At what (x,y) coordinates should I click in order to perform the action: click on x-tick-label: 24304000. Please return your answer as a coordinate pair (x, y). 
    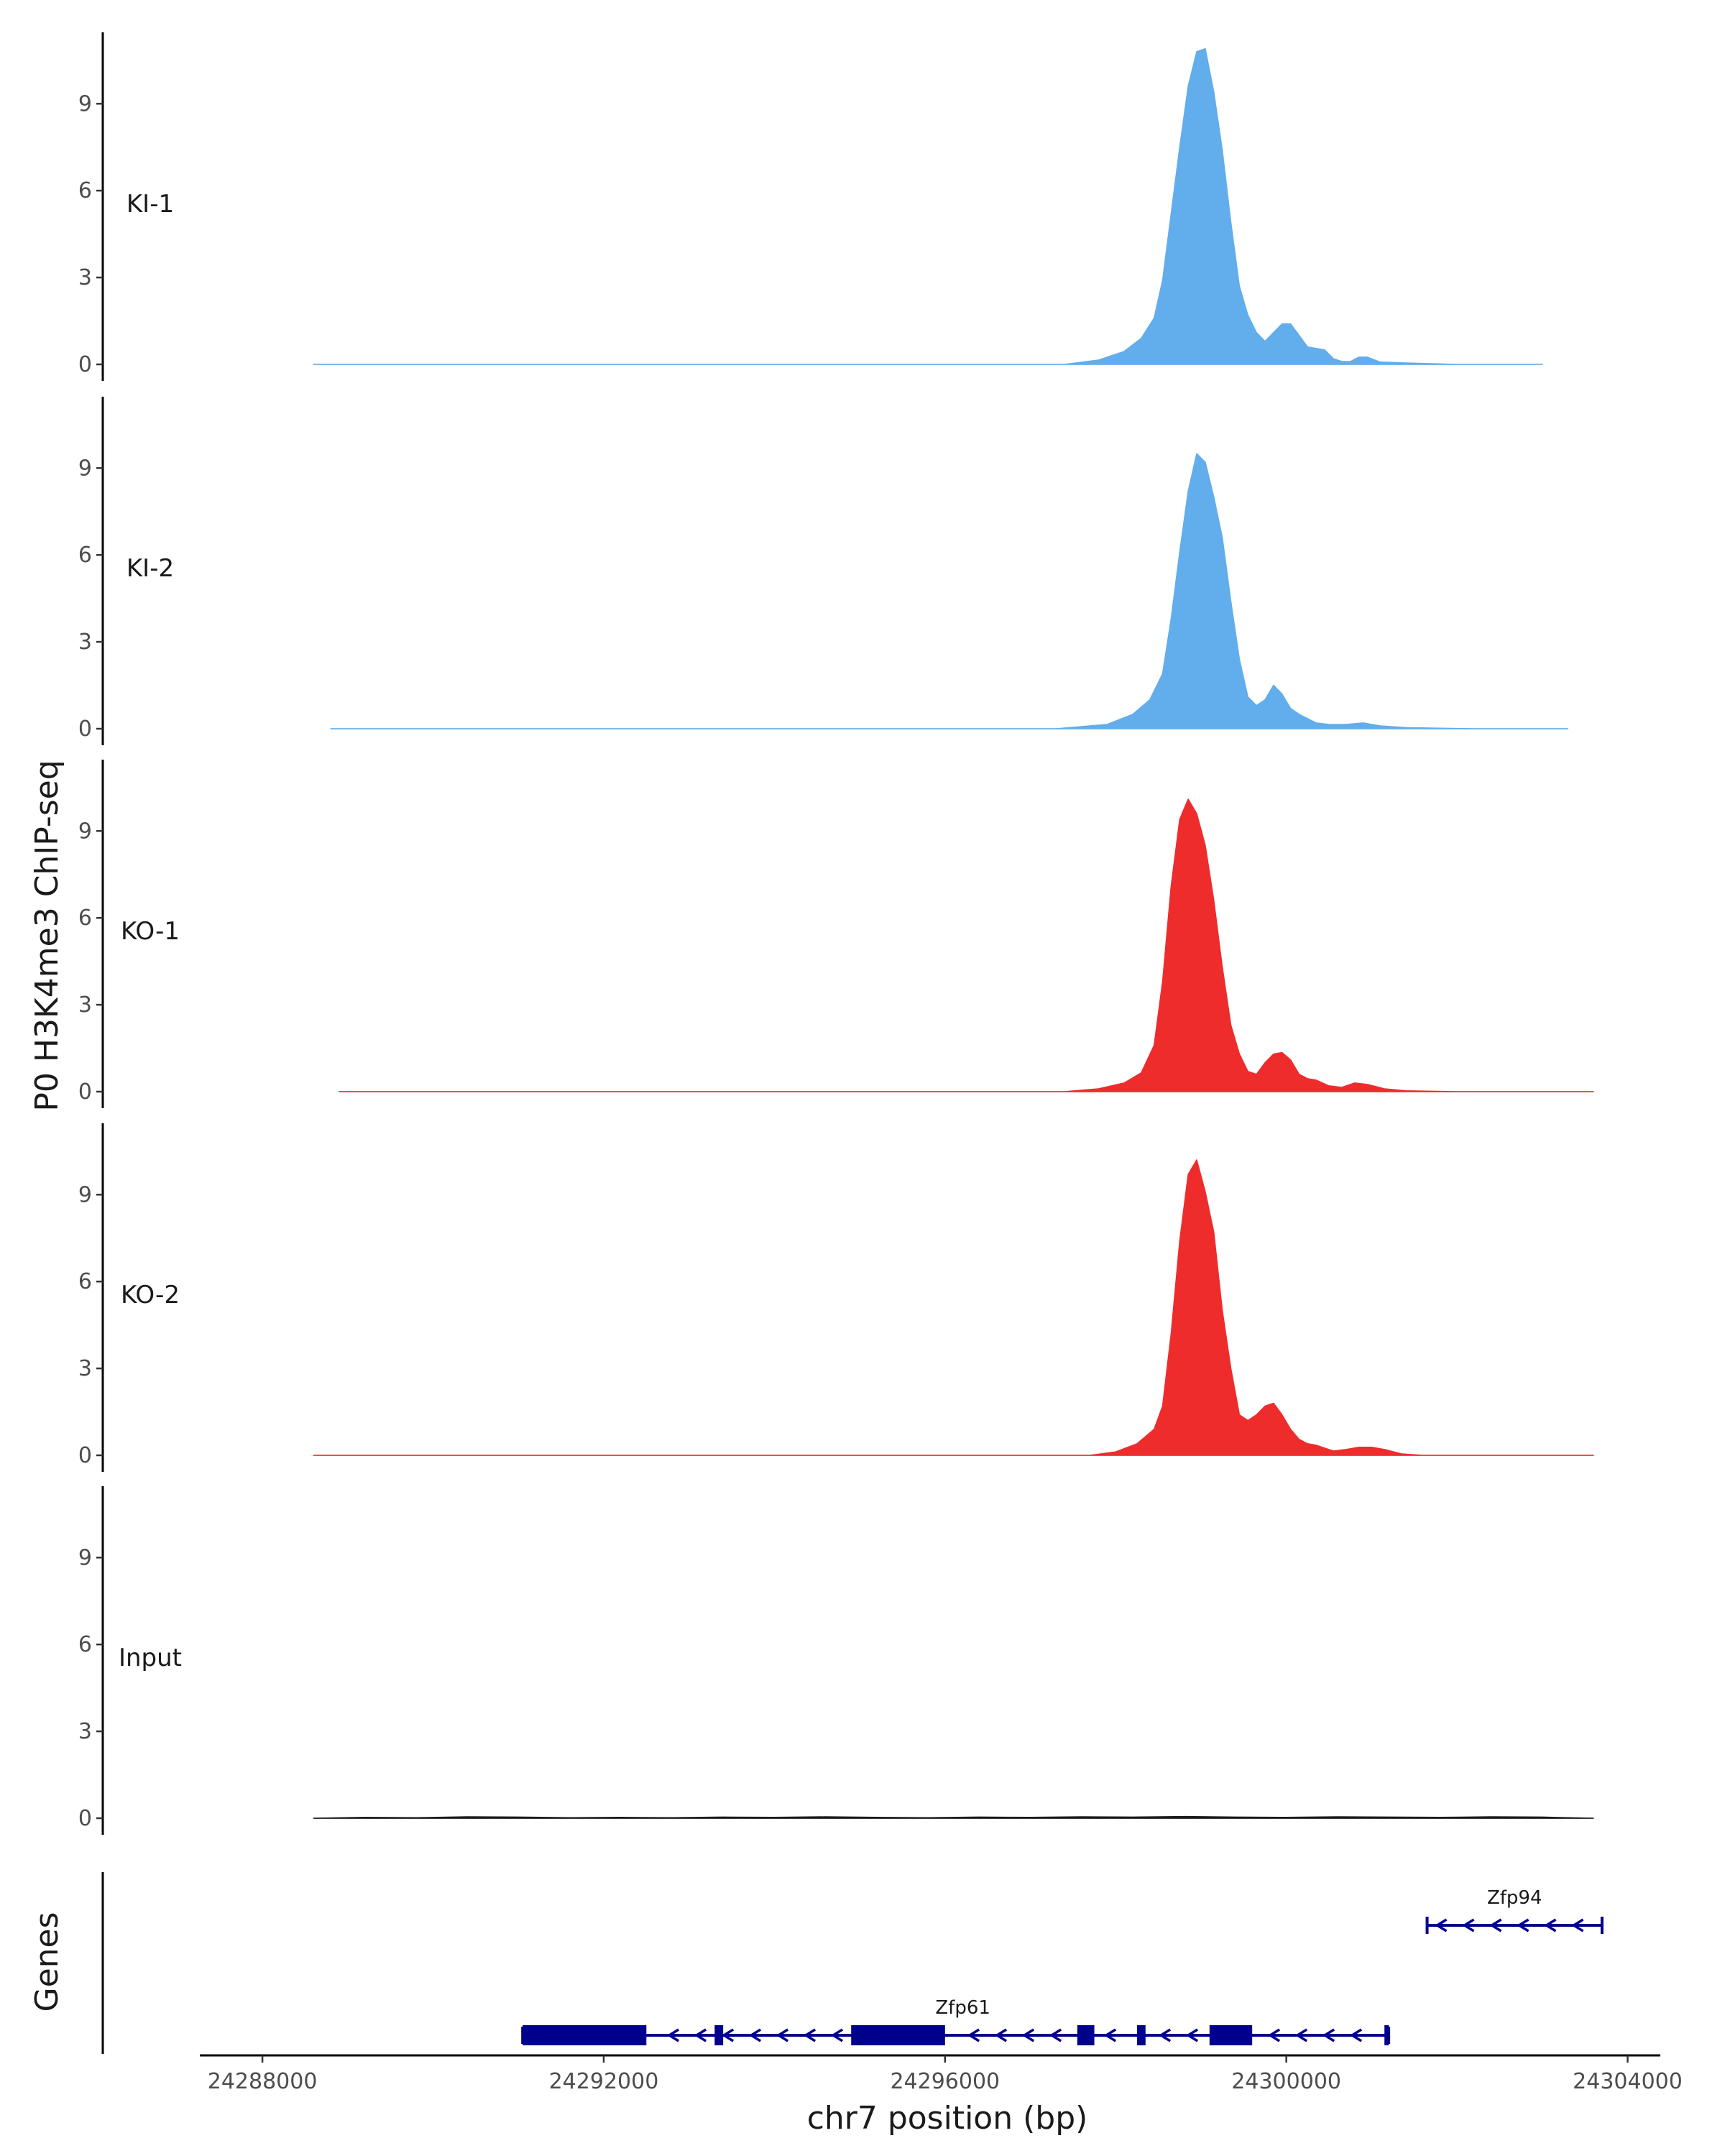
    Looking at the image, I should click on (1628, 2082).